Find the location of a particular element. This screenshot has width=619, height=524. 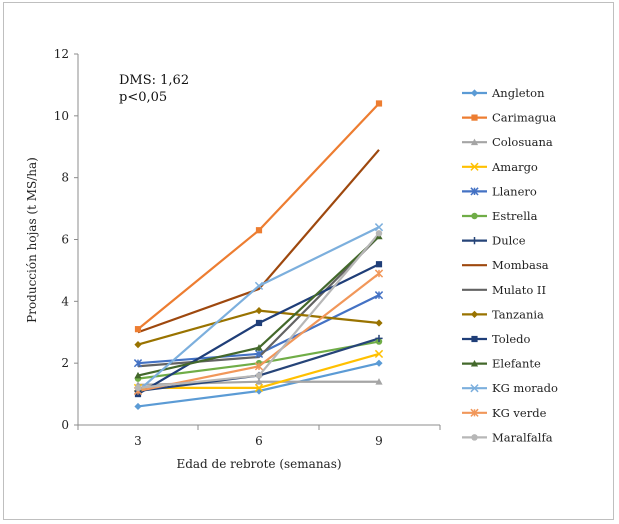

legend-item-mulato-ii: Mulato II is located at coordinates (504, 290).